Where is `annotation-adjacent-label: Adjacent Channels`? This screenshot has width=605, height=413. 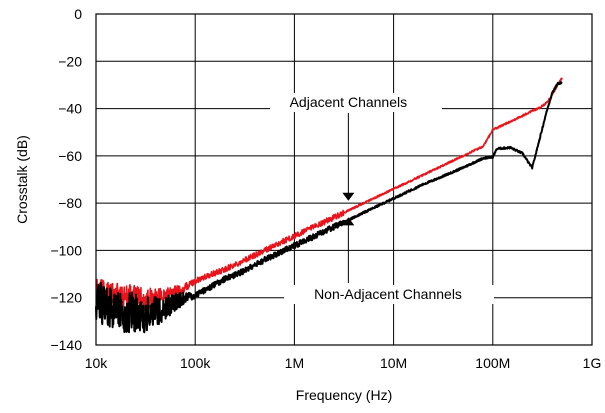 annotation-adjacent-label: Adjacent Channels is located at coordinates (349, 102).